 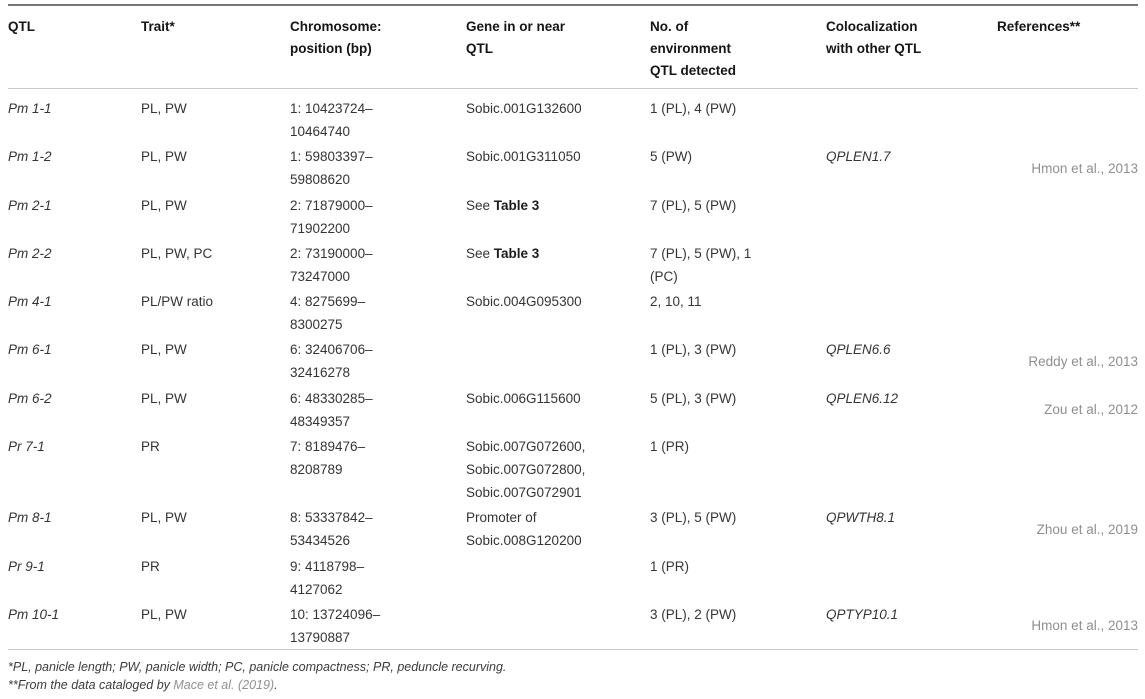 What do you see at coordinates (693, 350) in the screenshot?
I see `env-count-value: 1 (PL), 3 (PW)` at bounding box center [693, 350].